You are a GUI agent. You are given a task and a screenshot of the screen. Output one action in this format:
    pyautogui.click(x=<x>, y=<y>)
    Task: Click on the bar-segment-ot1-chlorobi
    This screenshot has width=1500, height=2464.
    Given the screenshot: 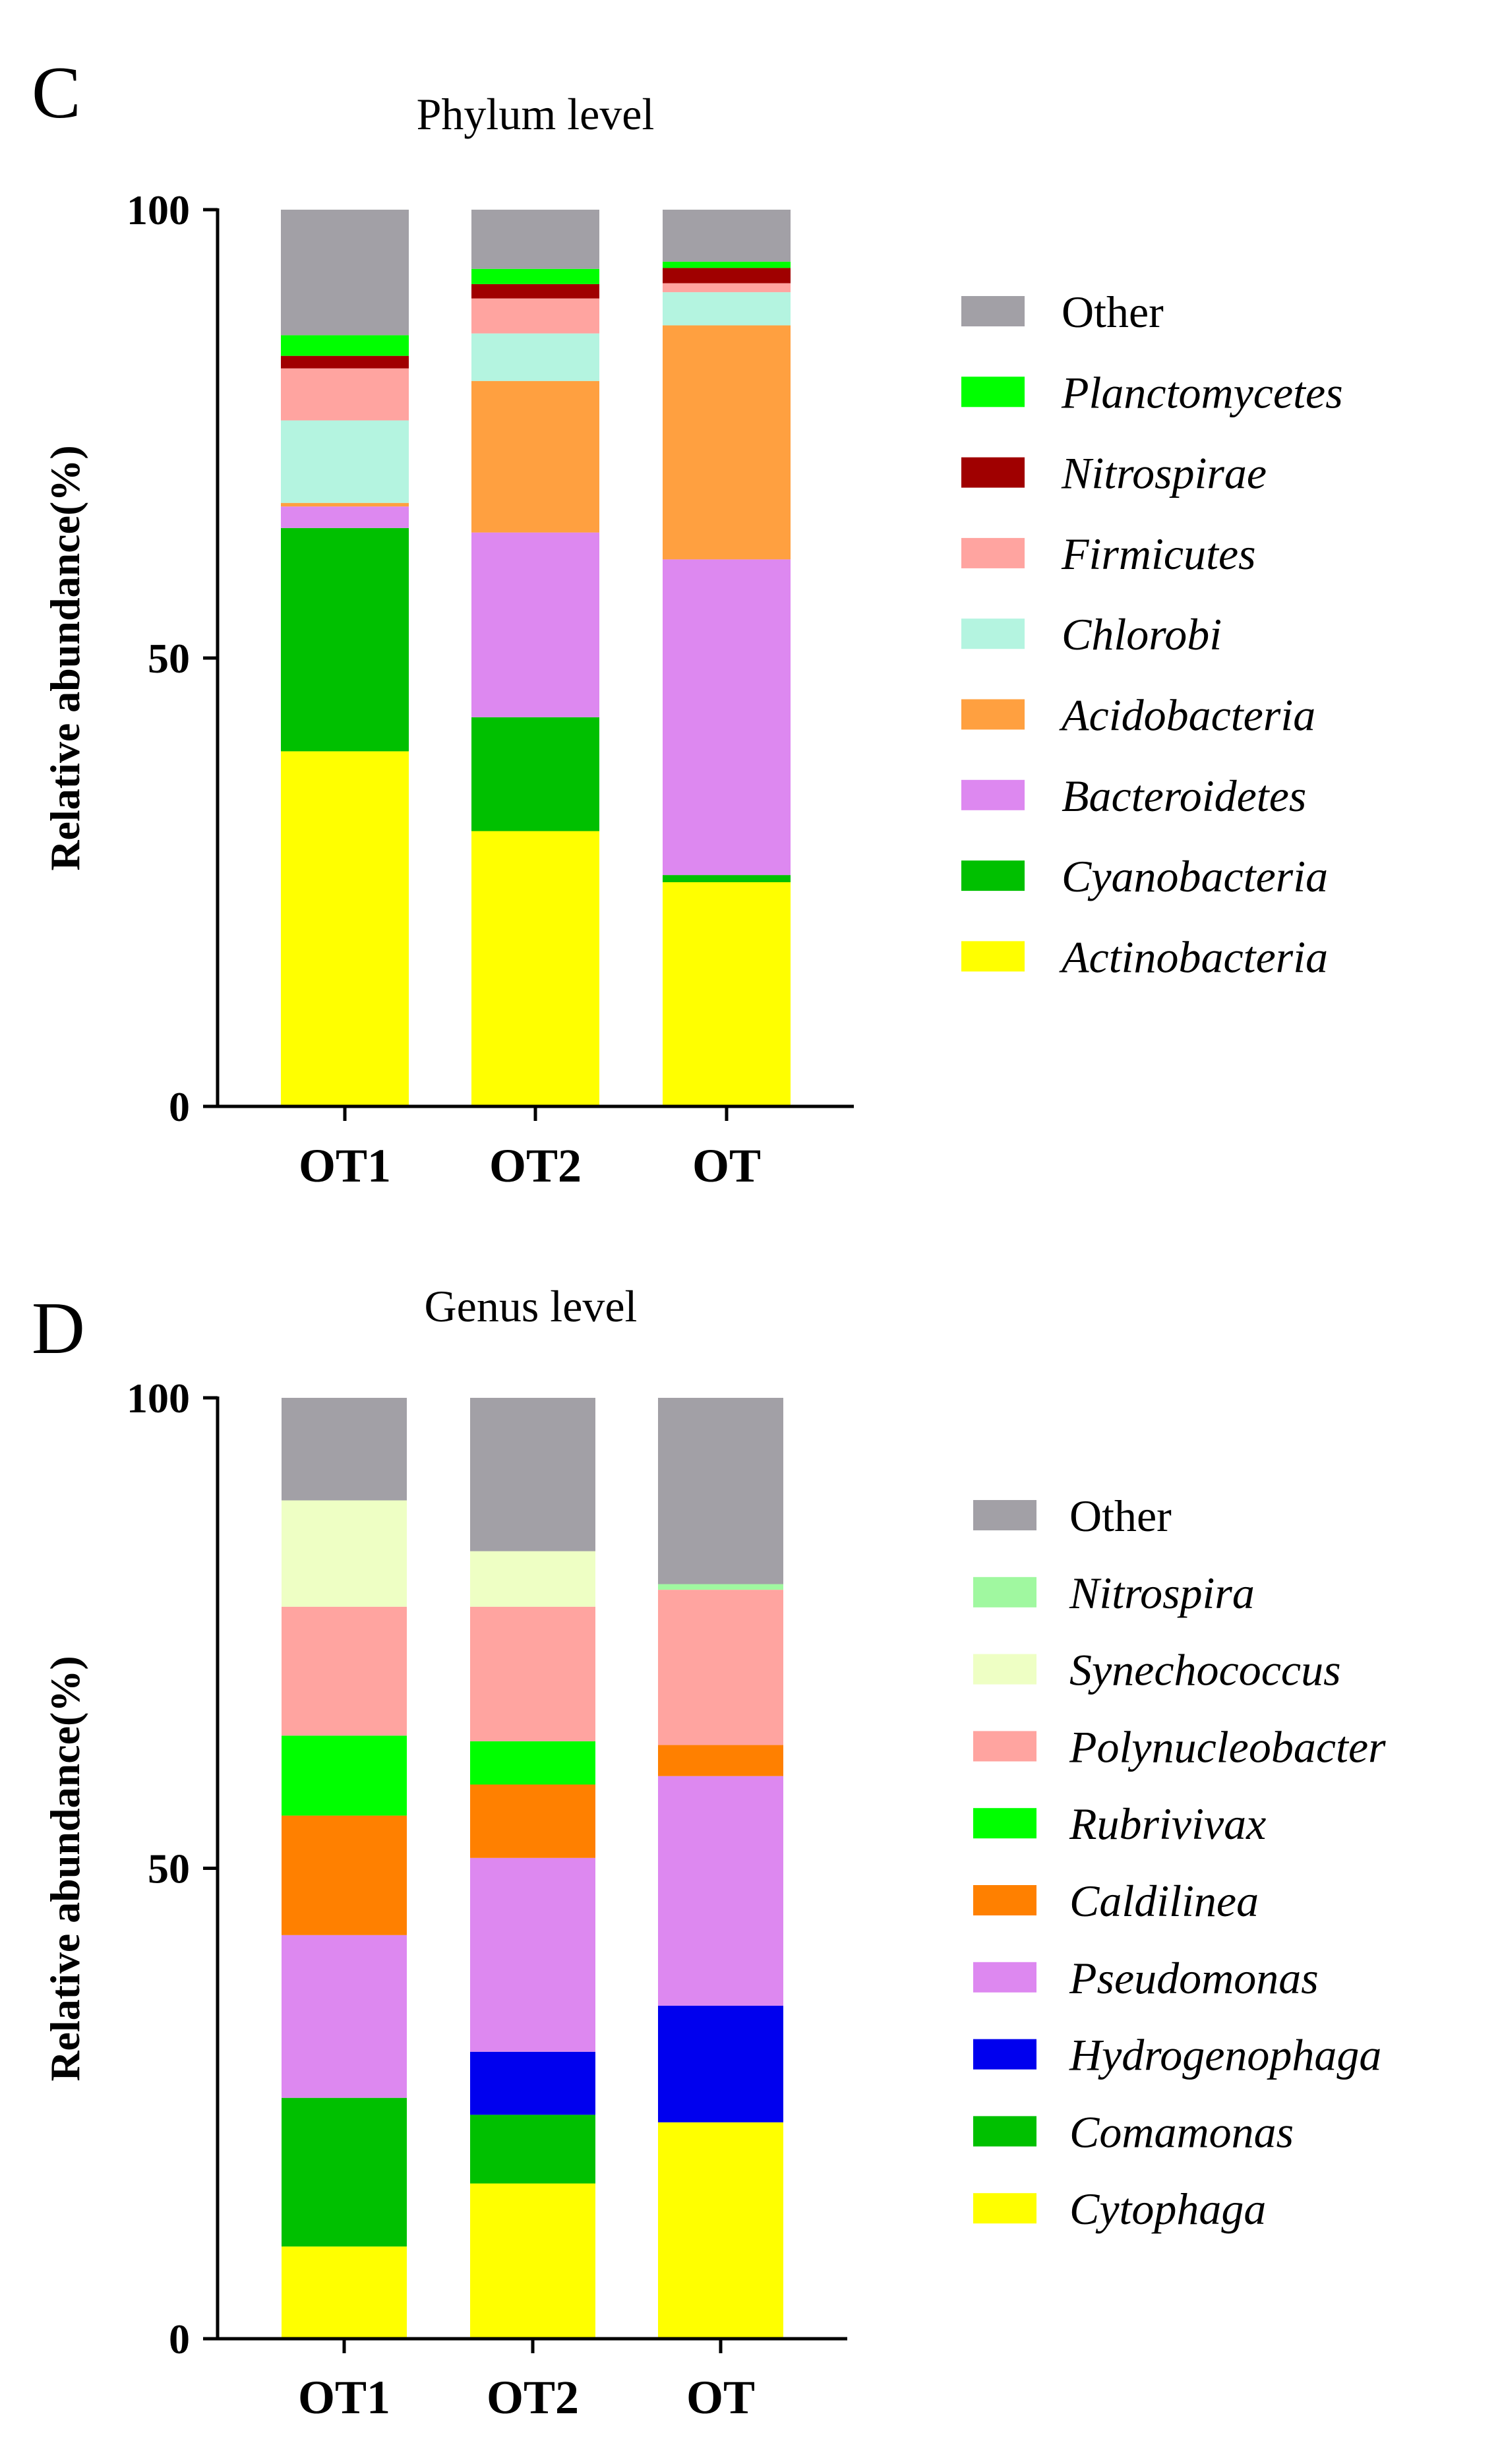 What is the action you would take?
    pyautogui.click(x=345, y=462)
    